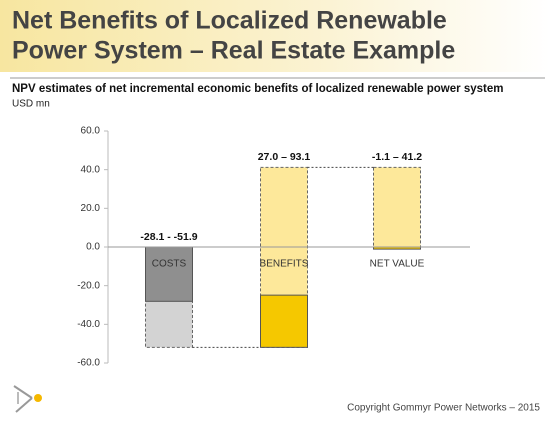  I want to click on copyright: Copyright Gommyr Power Networks – 2015, so click(443, 408).